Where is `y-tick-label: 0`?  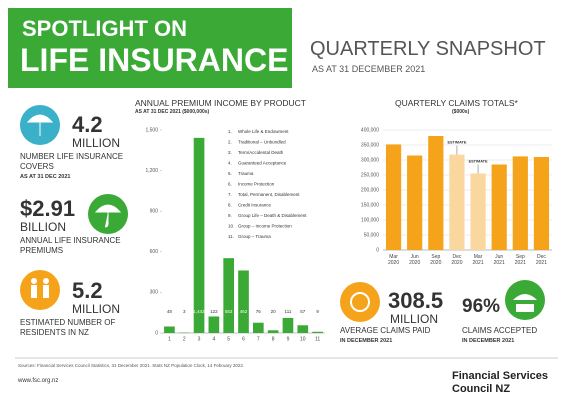
y-tick-label: 0 is located at coordinates (377, 250).